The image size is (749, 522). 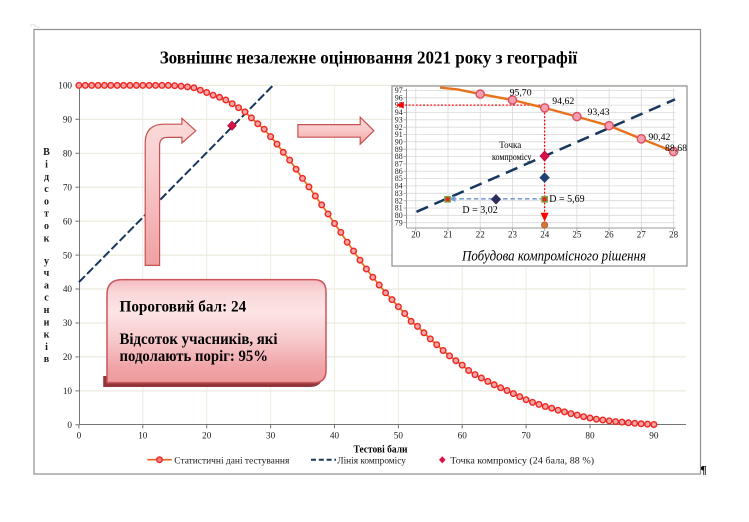 I want to click on svg-text: 89, so click(x=399, y=149).